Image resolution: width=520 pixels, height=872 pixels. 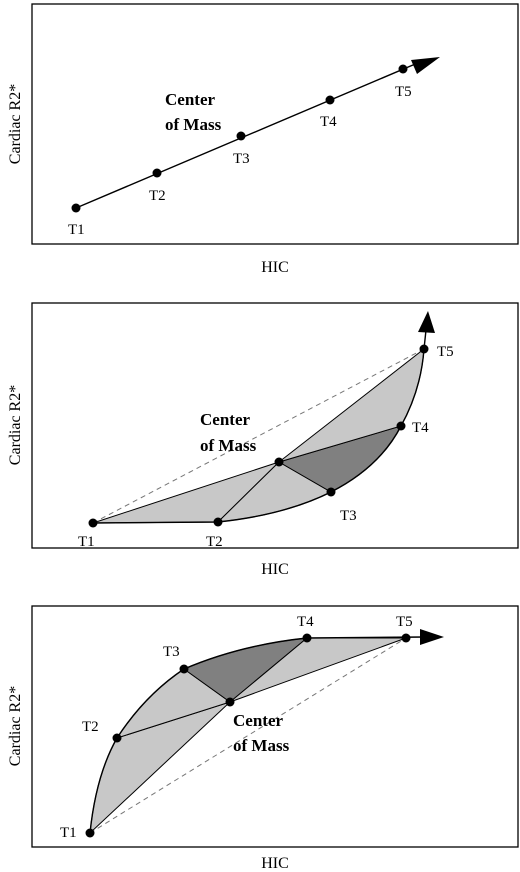 I want to click on panel-bottom-arrowhead-icon, so click(x=432, y=637).